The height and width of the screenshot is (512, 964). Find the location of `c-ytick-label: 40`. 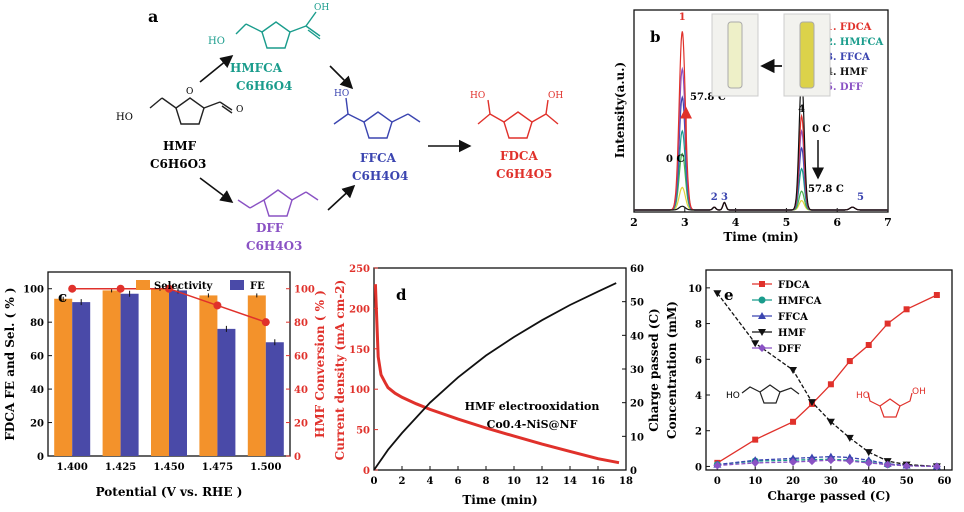

c-ytick-label: 40 is located at coordinates (37, 390).